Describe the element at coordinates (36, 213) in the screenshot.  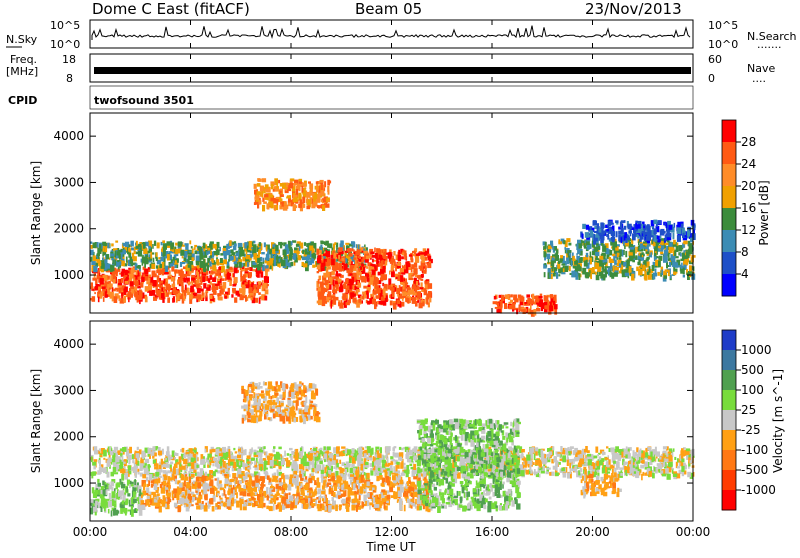
I see `power-y-axis-label: Slant Range [km]` at that location.